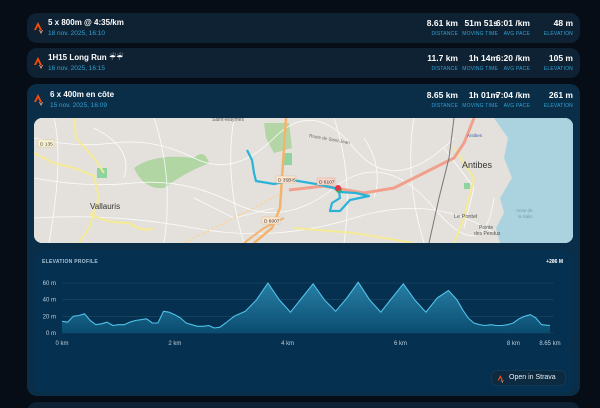  I want to click on x-tick-label: 8 km, so click(513, 344).